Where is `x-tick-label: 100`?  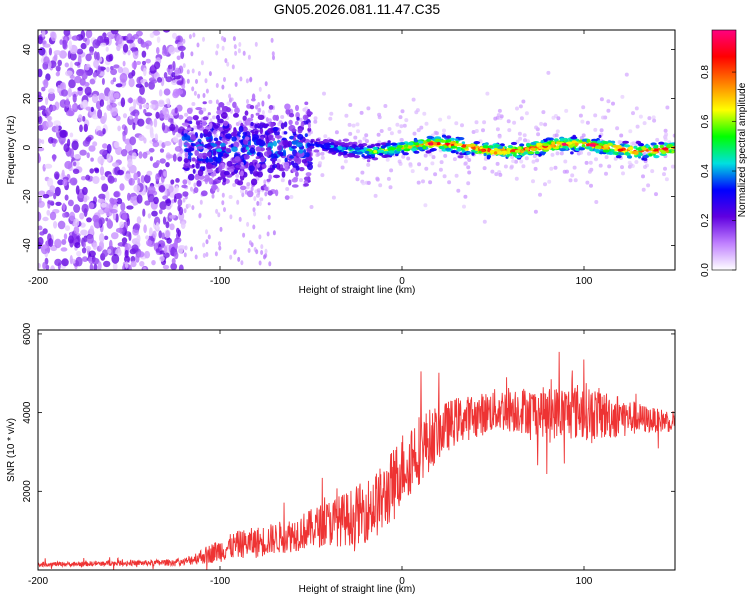
x-tick-label: 100 is located at coordinates (584, 581).